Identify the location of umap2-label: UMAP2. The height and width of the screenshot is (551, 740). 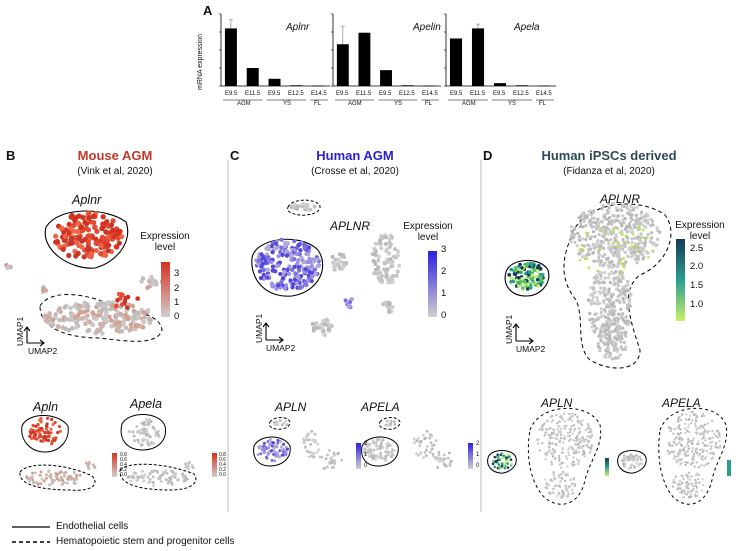
(43, 351).